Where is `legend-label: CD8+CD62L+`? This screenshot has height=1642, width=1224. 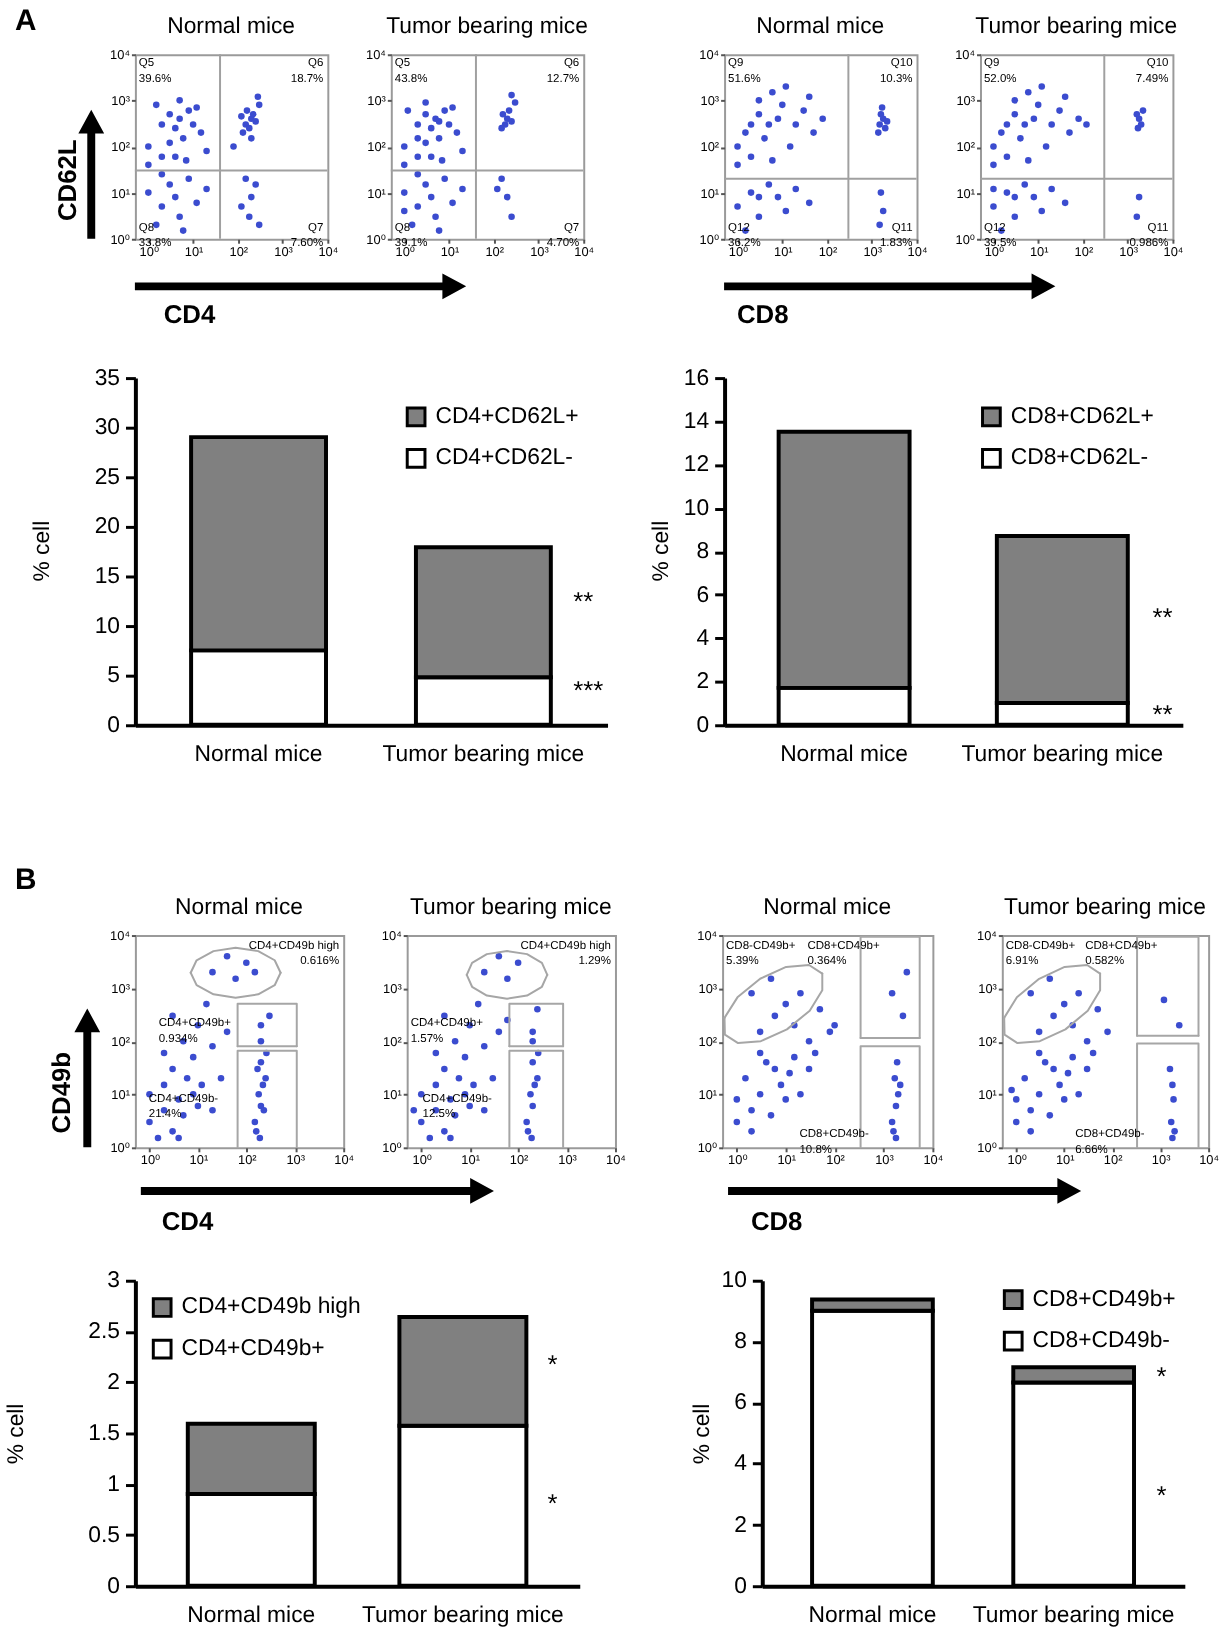 legend-label: CD8+CD62L+ is located at coordinates (1082, 416).